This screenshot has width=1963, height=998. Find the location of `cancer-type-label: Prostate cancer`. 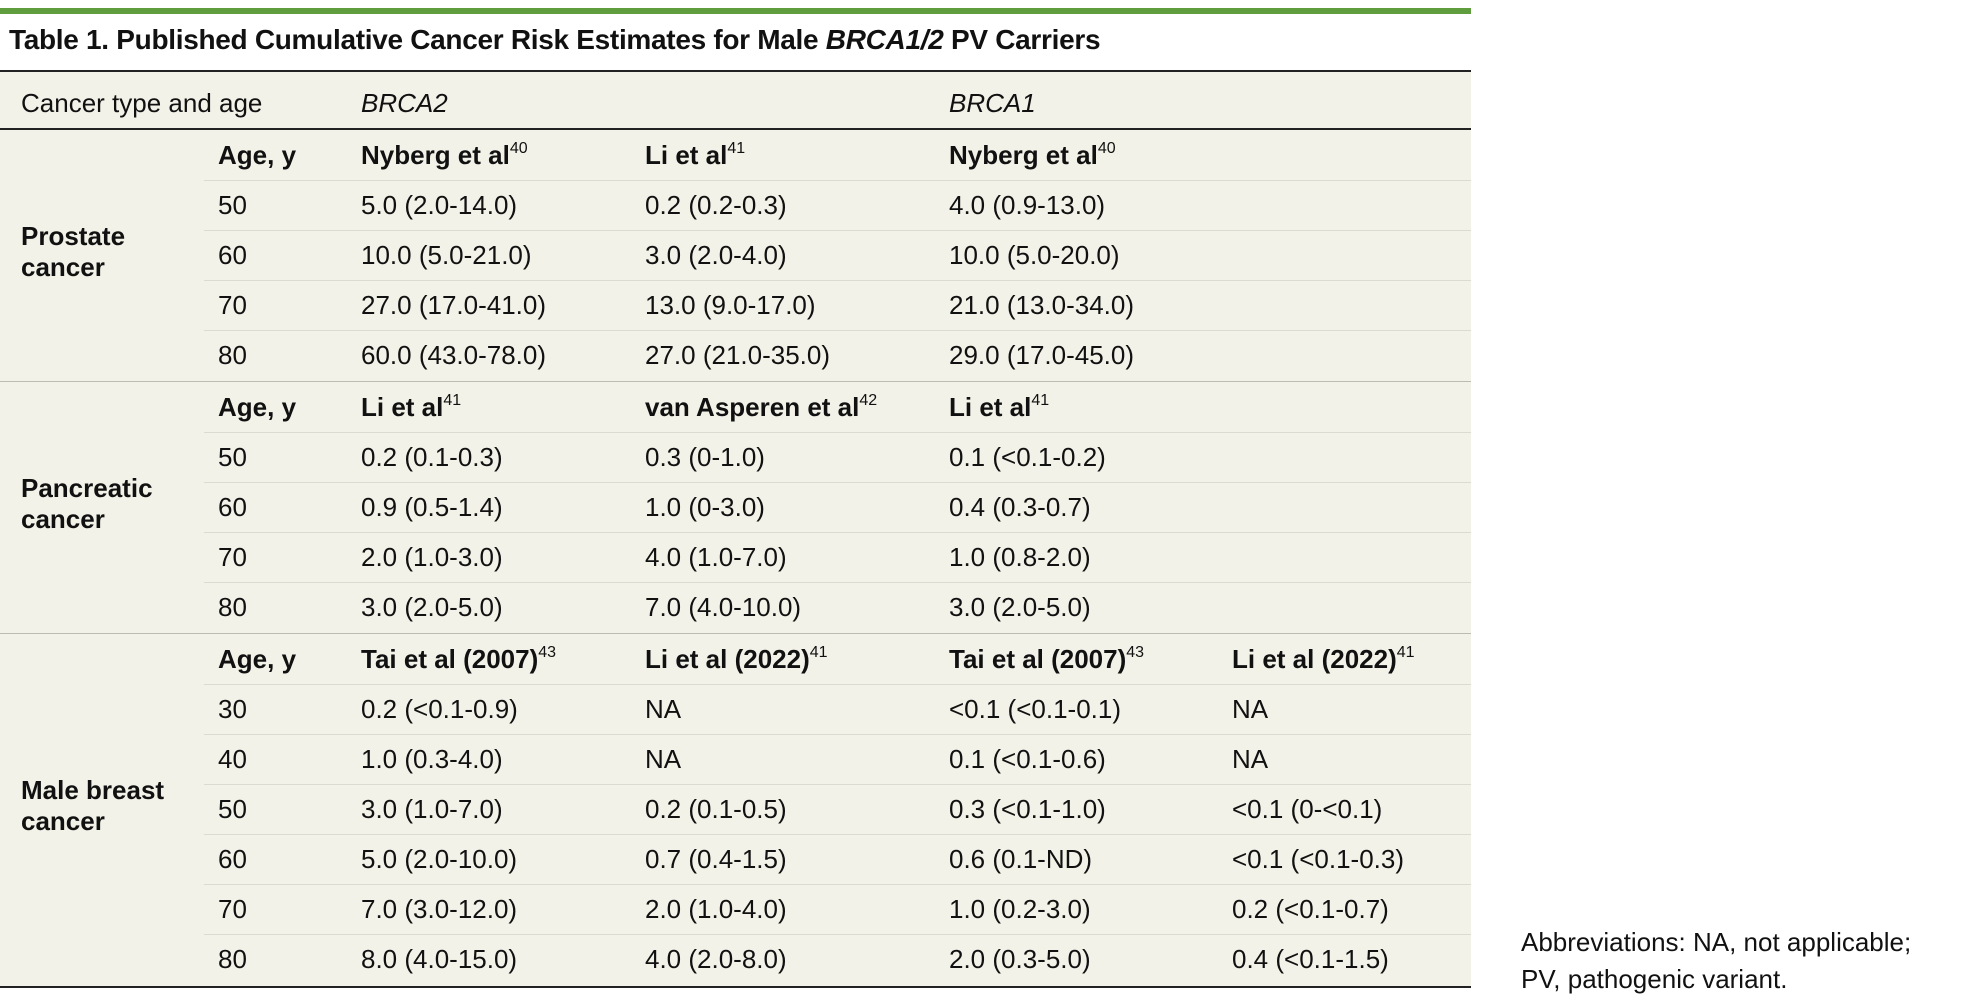

cancer-type-label: Prostate cancer is located at coordinates (101, 252).